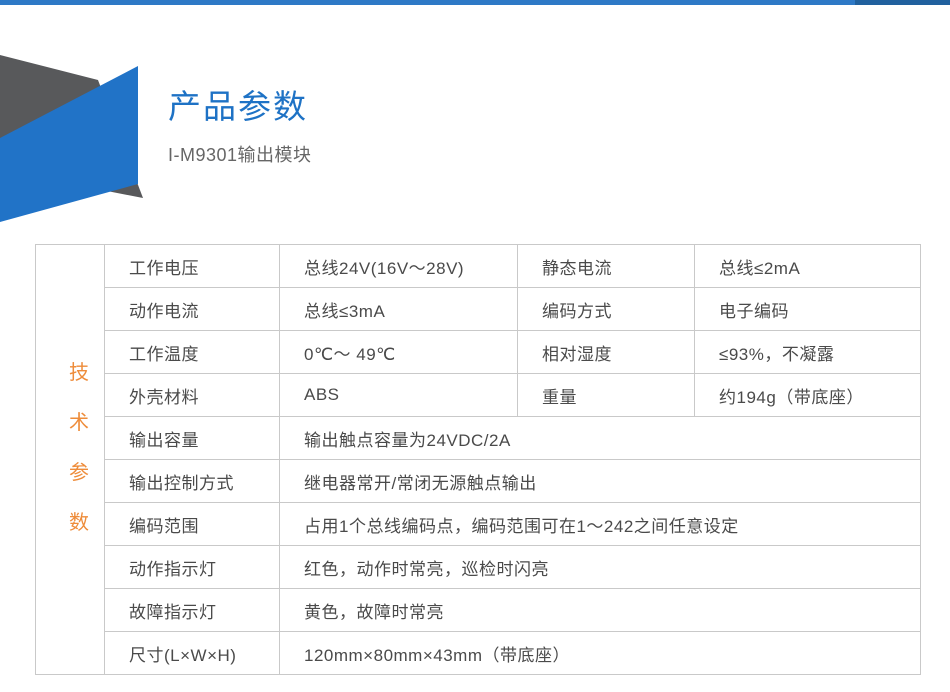 The height and width of the screenshot is (692, 950). What do you see at coordinates (398, 395) in the screenshot?
I see `spec-value: ABS` at bounding box center [398, 395].